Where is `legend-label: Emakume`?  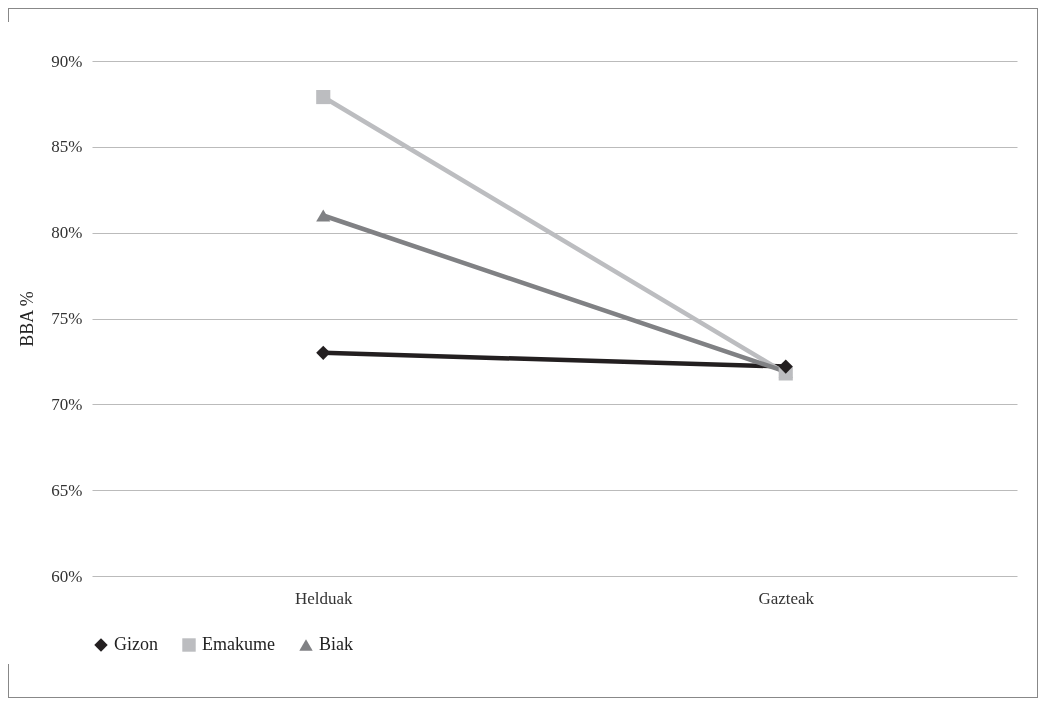
legend-label: Emakume is located at coordinates (238, 644).